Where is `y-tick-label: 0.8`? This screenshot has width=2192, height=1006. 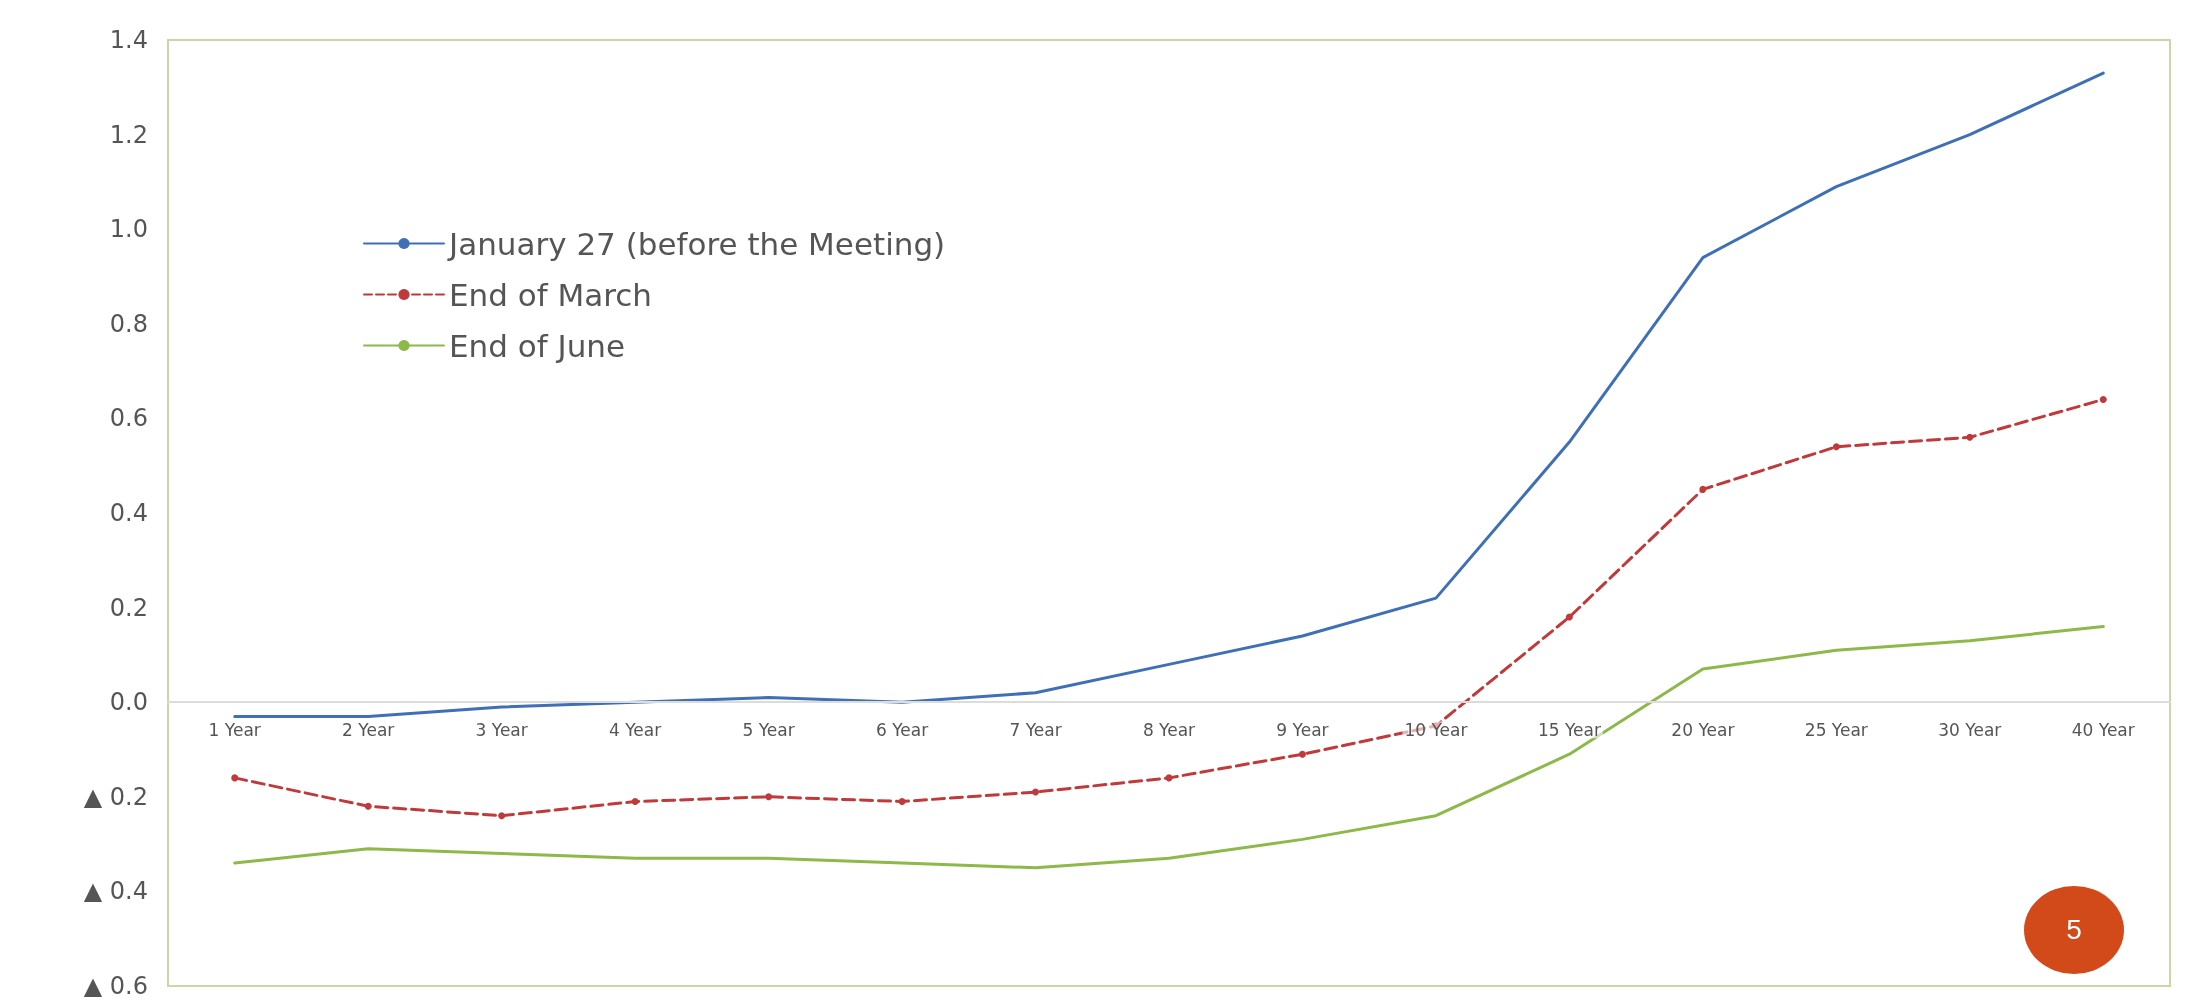 y-tick-label: 0.8 is located at coordinates (128, 323).